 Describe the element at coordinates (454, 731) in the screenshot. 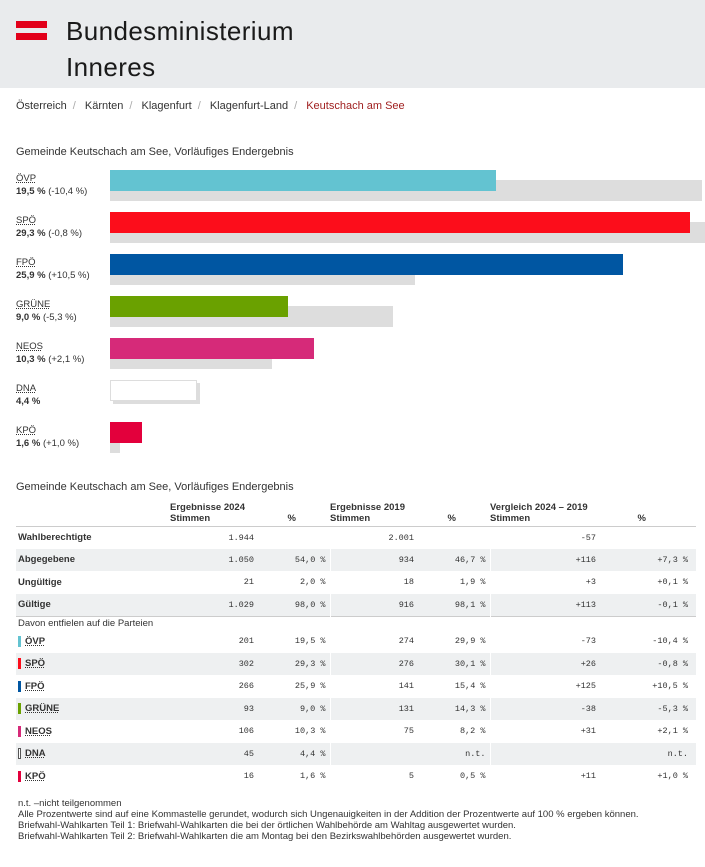

I see `cell-value: 8,2 %` at that location.